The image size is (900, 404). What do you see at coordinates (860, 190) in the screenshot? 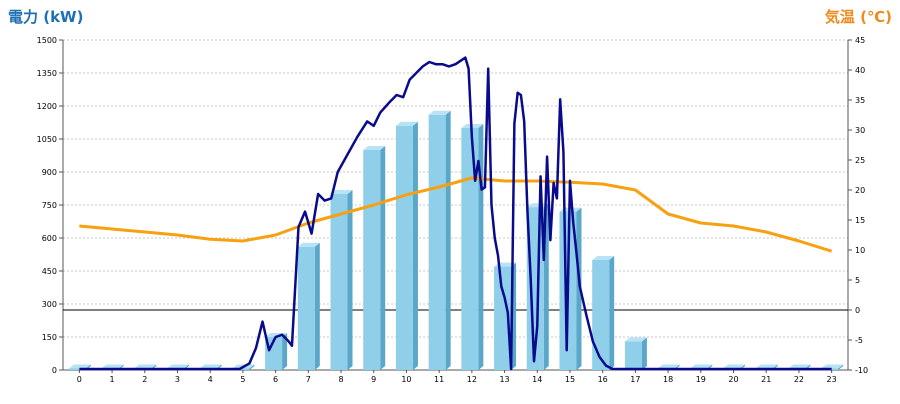
I see `right-tick-label: 20` at bounding box center [860, 190].